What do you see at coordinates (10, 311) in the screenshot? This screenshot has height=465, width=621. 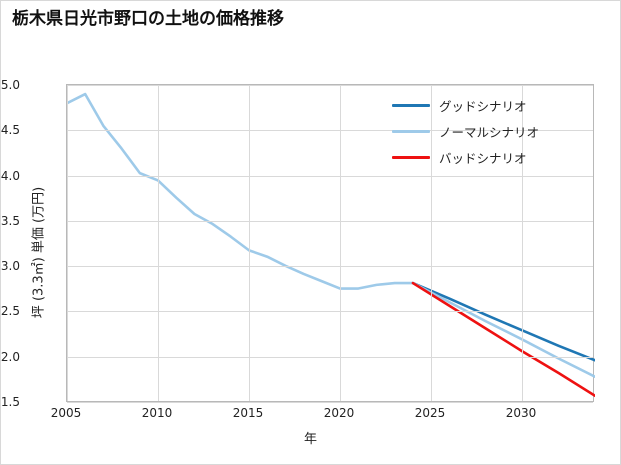 I see `ytick-label: 2.5` at bounding box center [10, 311].